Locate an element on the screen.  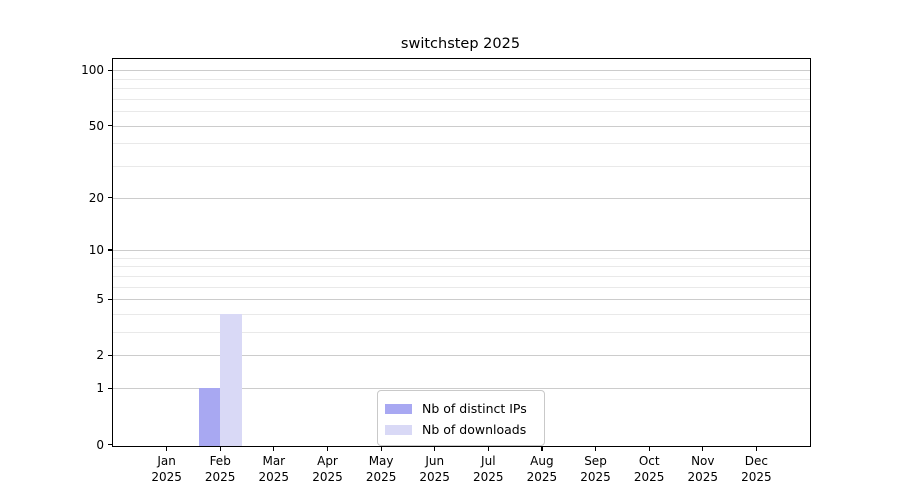
y-tick-label: 1 is located at coordinates (100, 388).